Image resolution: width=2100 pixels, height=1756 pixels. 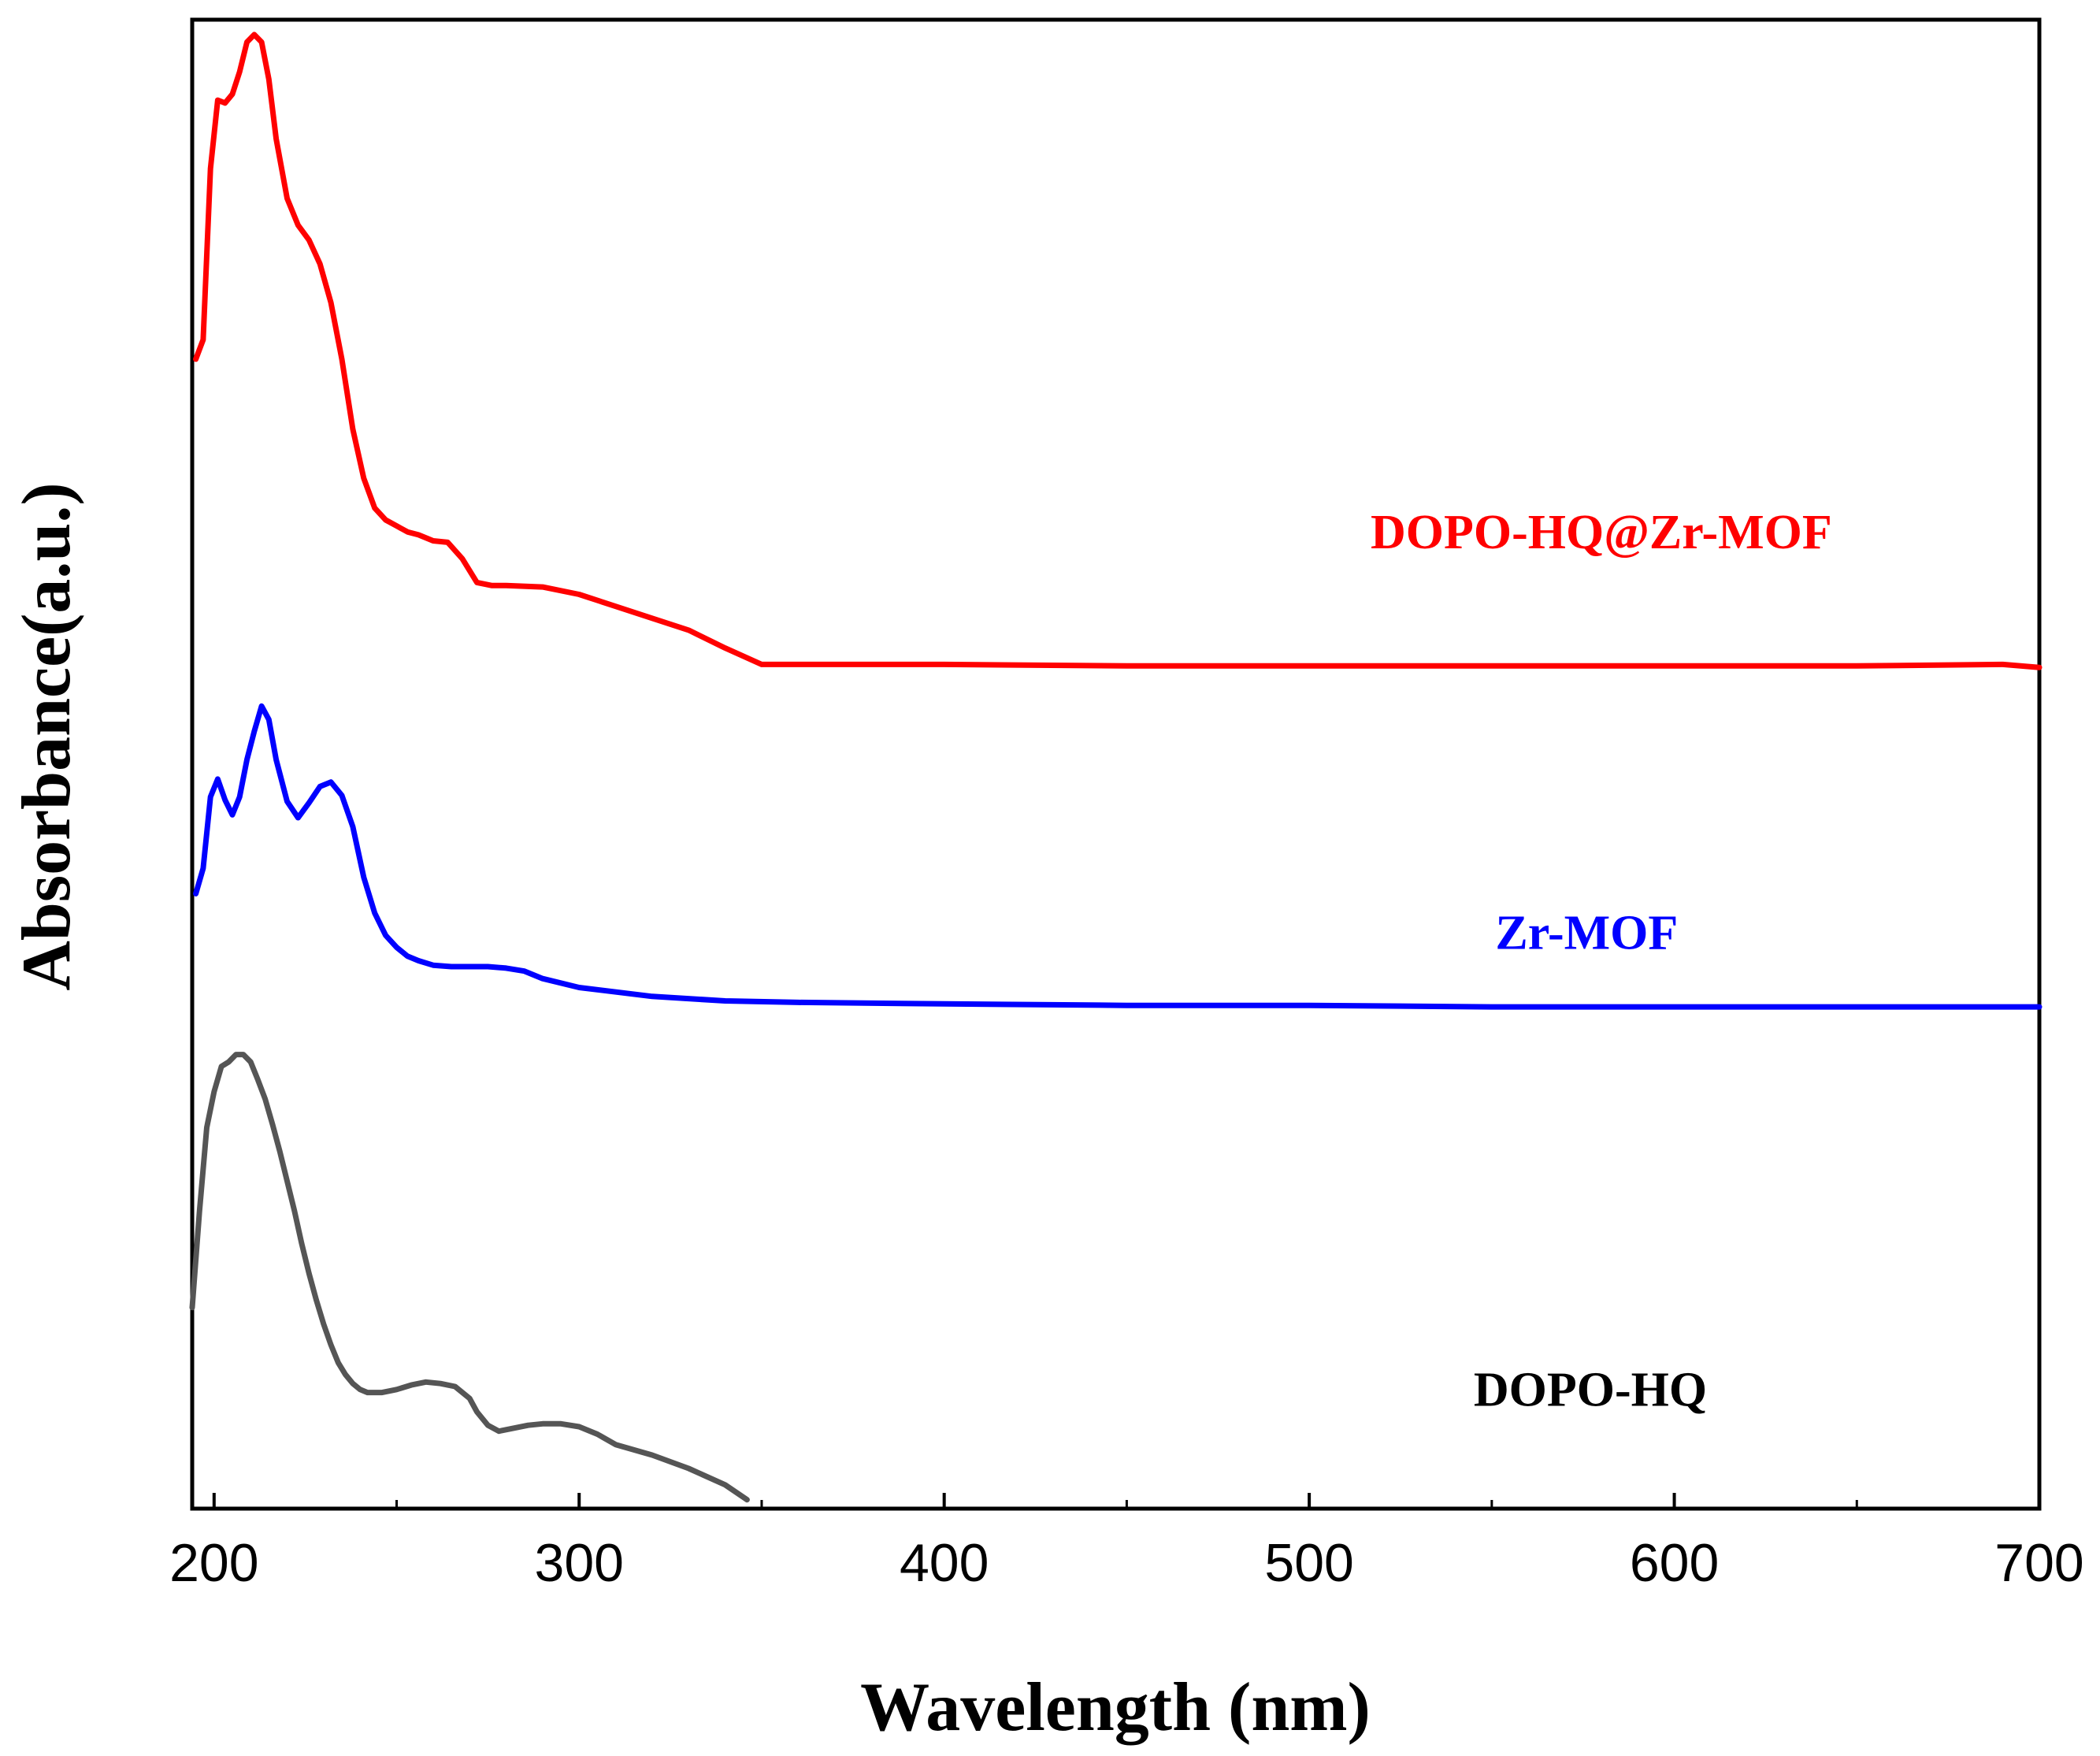 I want to click on series-label-zr-mof: Zr-MOF, so click(x=1586, y=933).